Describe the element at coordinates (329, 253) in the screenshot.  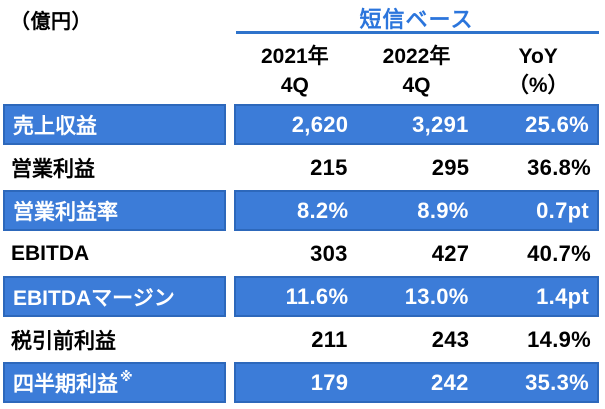
I see `value-2021: 303` at that location.